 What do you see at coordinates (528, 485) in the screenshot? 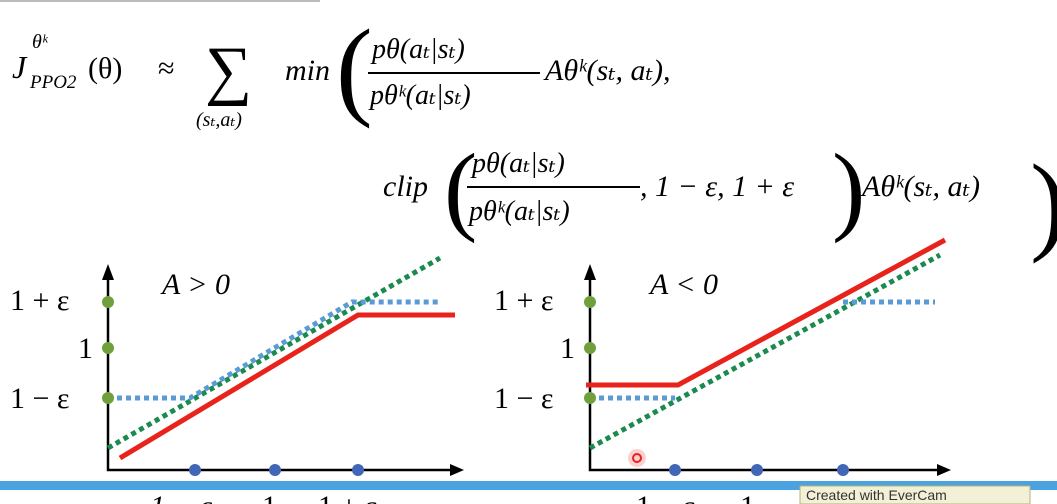
I see `video-bar` at bounding box center [528, 485].